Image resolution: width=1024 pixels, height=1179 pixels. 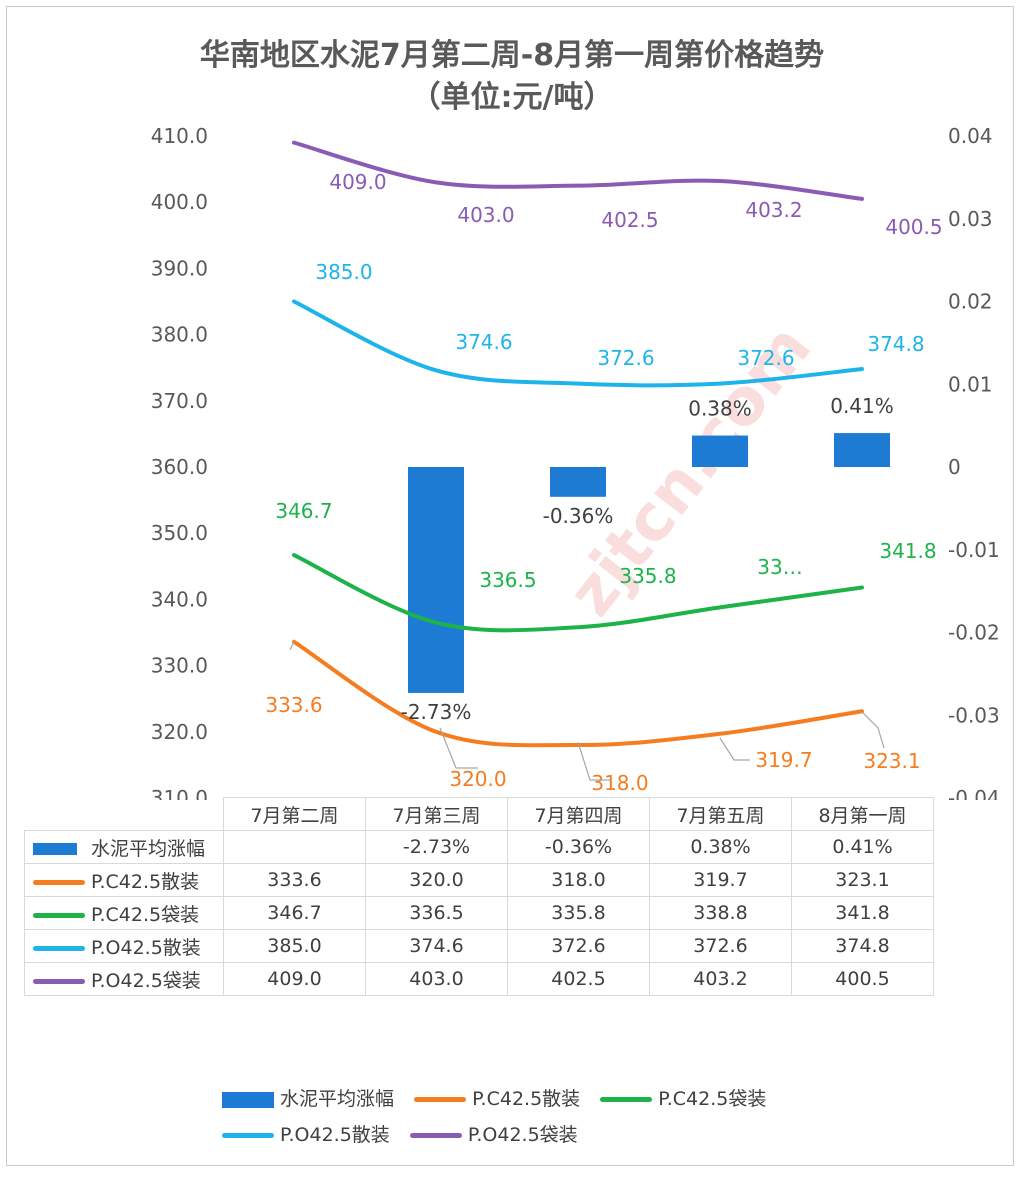 What do you see at coordinates (479, 913) in the screenshot?
I see `table-row: P.C42.5袋装 346.7 336.5 335.8 338.8 341.8` at bounding box center [479, 913].